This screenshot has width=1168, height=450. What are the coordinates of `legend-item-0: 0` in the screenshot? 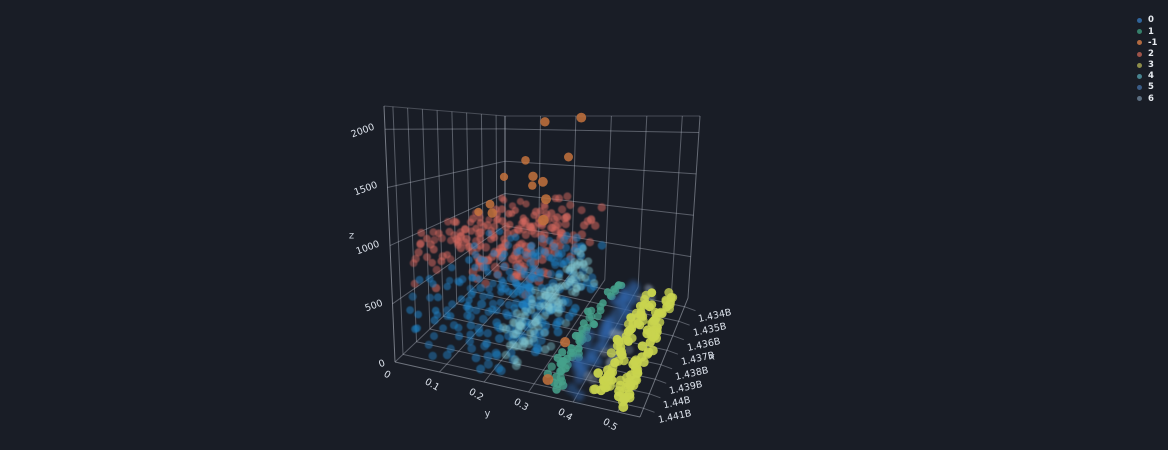 It's located at (1144, 20).